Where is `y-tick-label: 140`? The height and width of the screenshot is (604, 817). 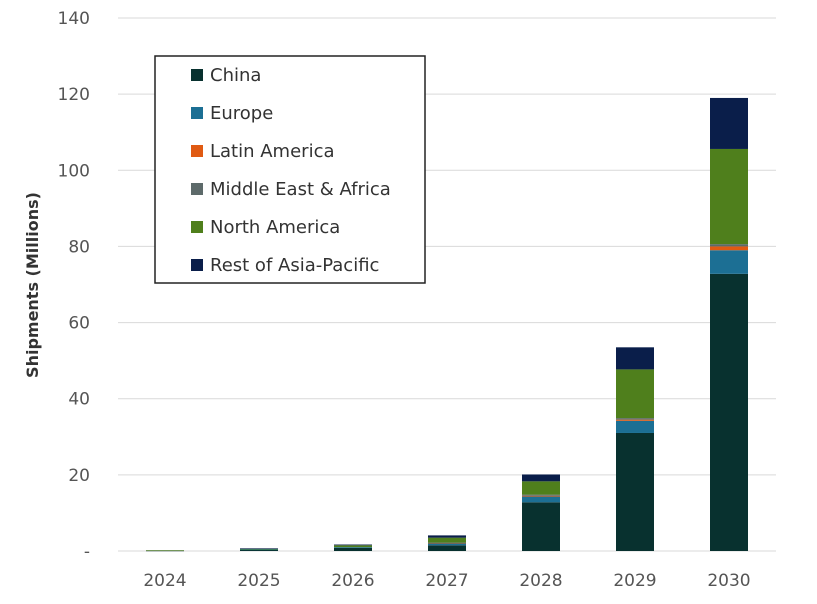
y-tick-label: 140 is located at coordinates (74, 19).